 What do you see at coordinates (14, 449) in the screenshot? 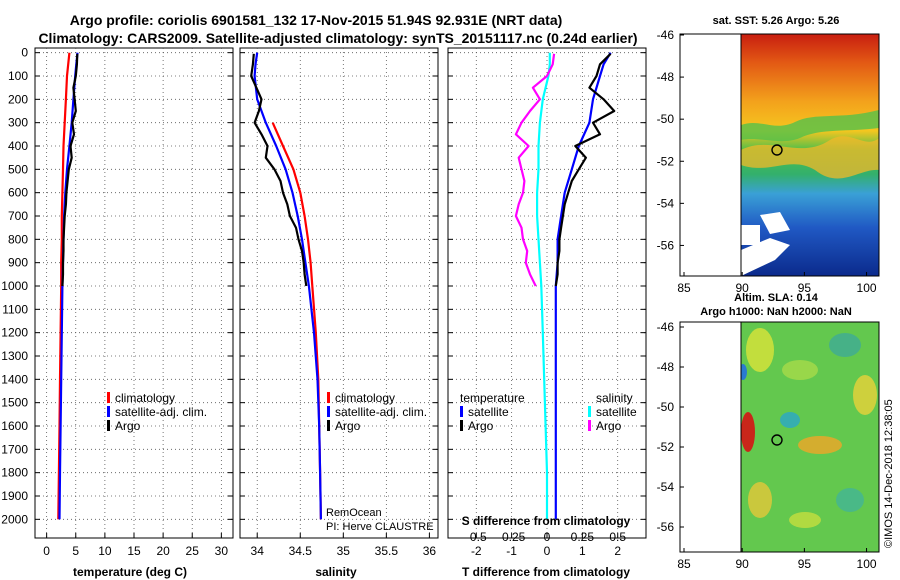
I see `depth-tick-label: 1700` at bounding box center [14, 449].